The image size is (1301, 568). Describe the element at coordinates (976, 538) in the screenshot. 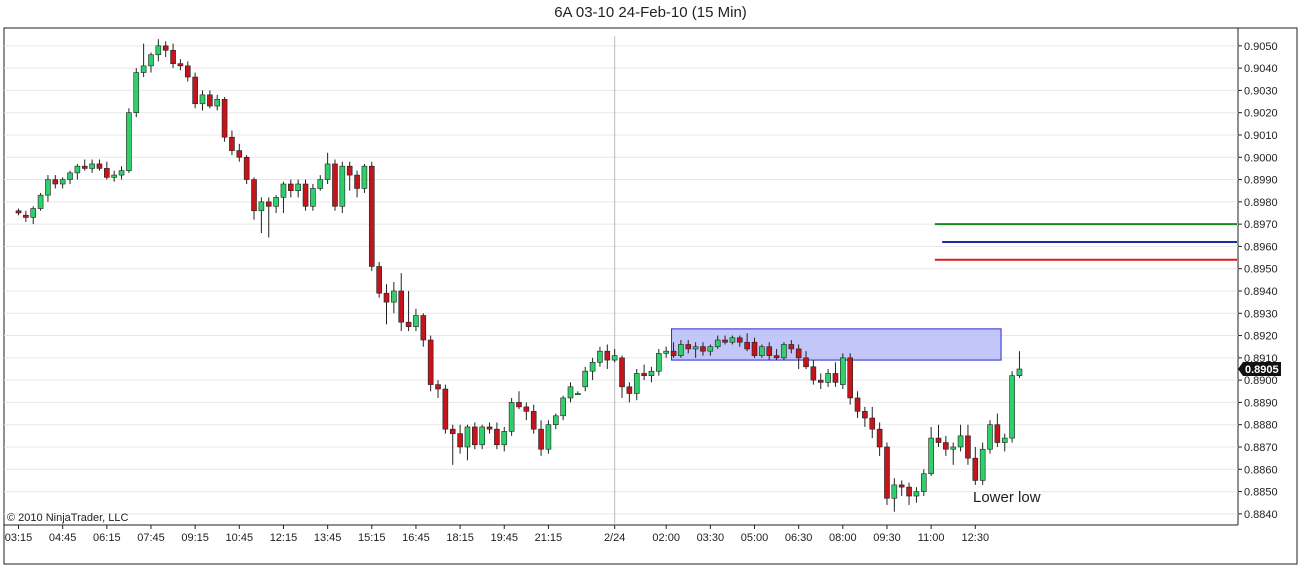

I see `x-tick-label: 12:30` at that location.